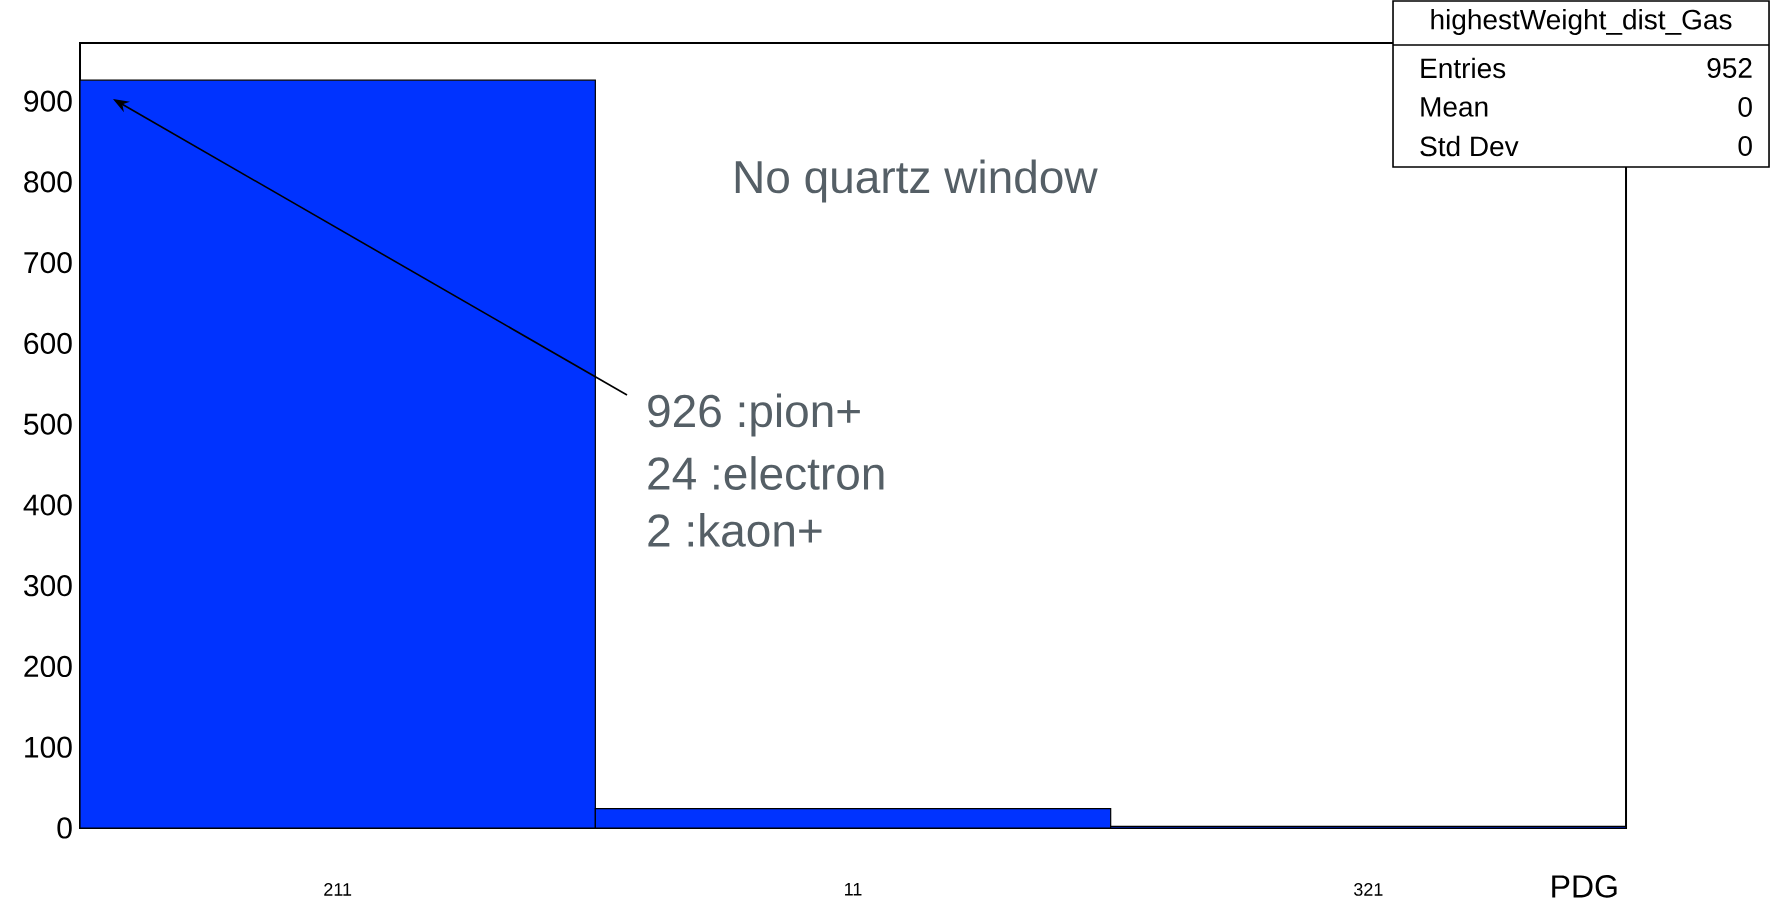 This screenshot has width=1771, height=900. I want to click on y-tick-label: 400, so click(47, 505).